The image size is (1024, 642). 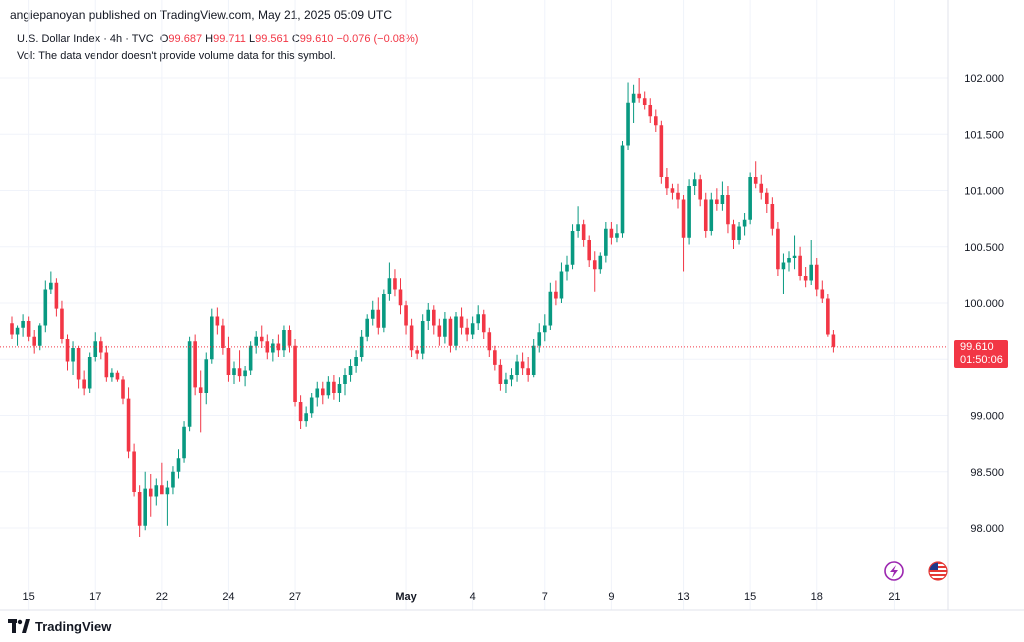 What do you see at coordinates (164, 39) in the screenshot?
I see `open-key: O` at bounding box center [164, 39].